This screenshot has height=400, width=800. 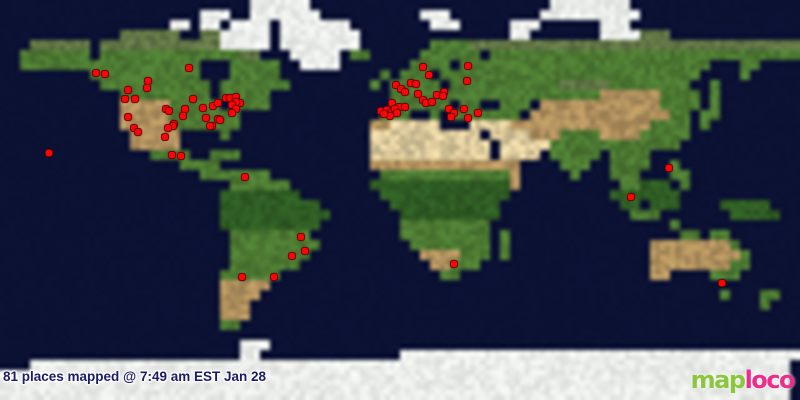 I want to click on maploco-logo-map: map, so click(x=718, y=380).